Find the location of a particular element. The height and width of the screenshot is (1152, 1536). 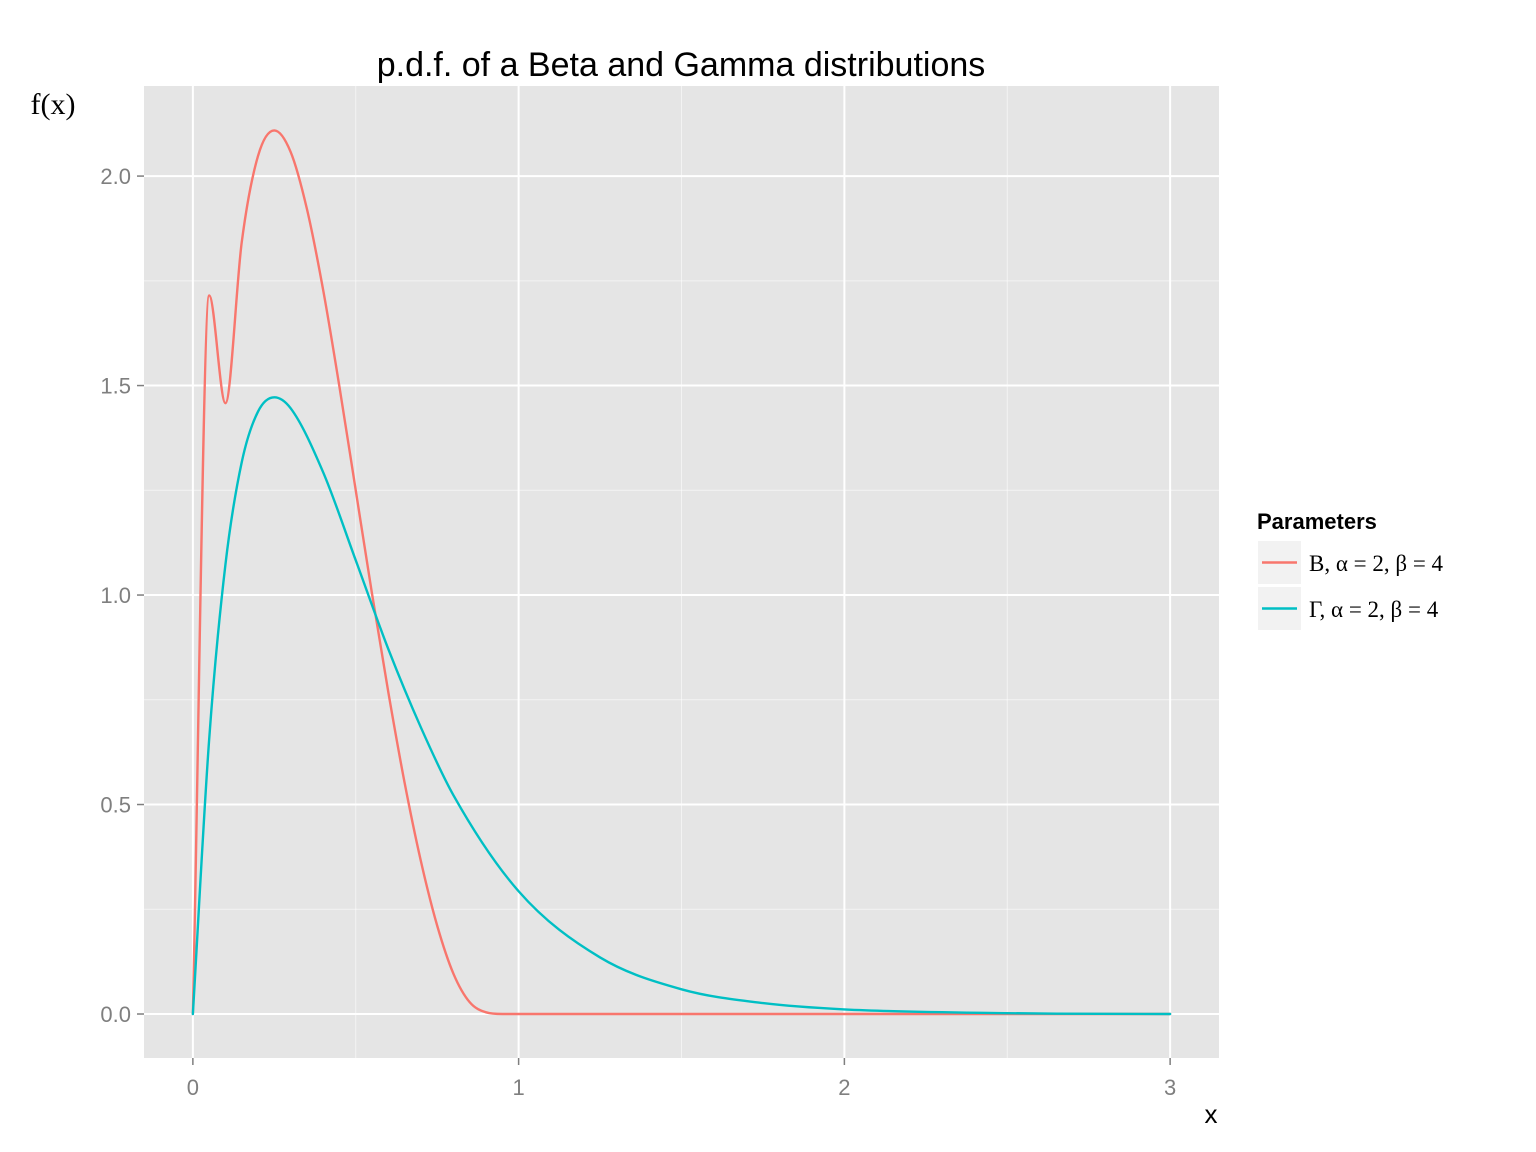

y-tick-label: 2.0 is located at coordinates (115, 176).